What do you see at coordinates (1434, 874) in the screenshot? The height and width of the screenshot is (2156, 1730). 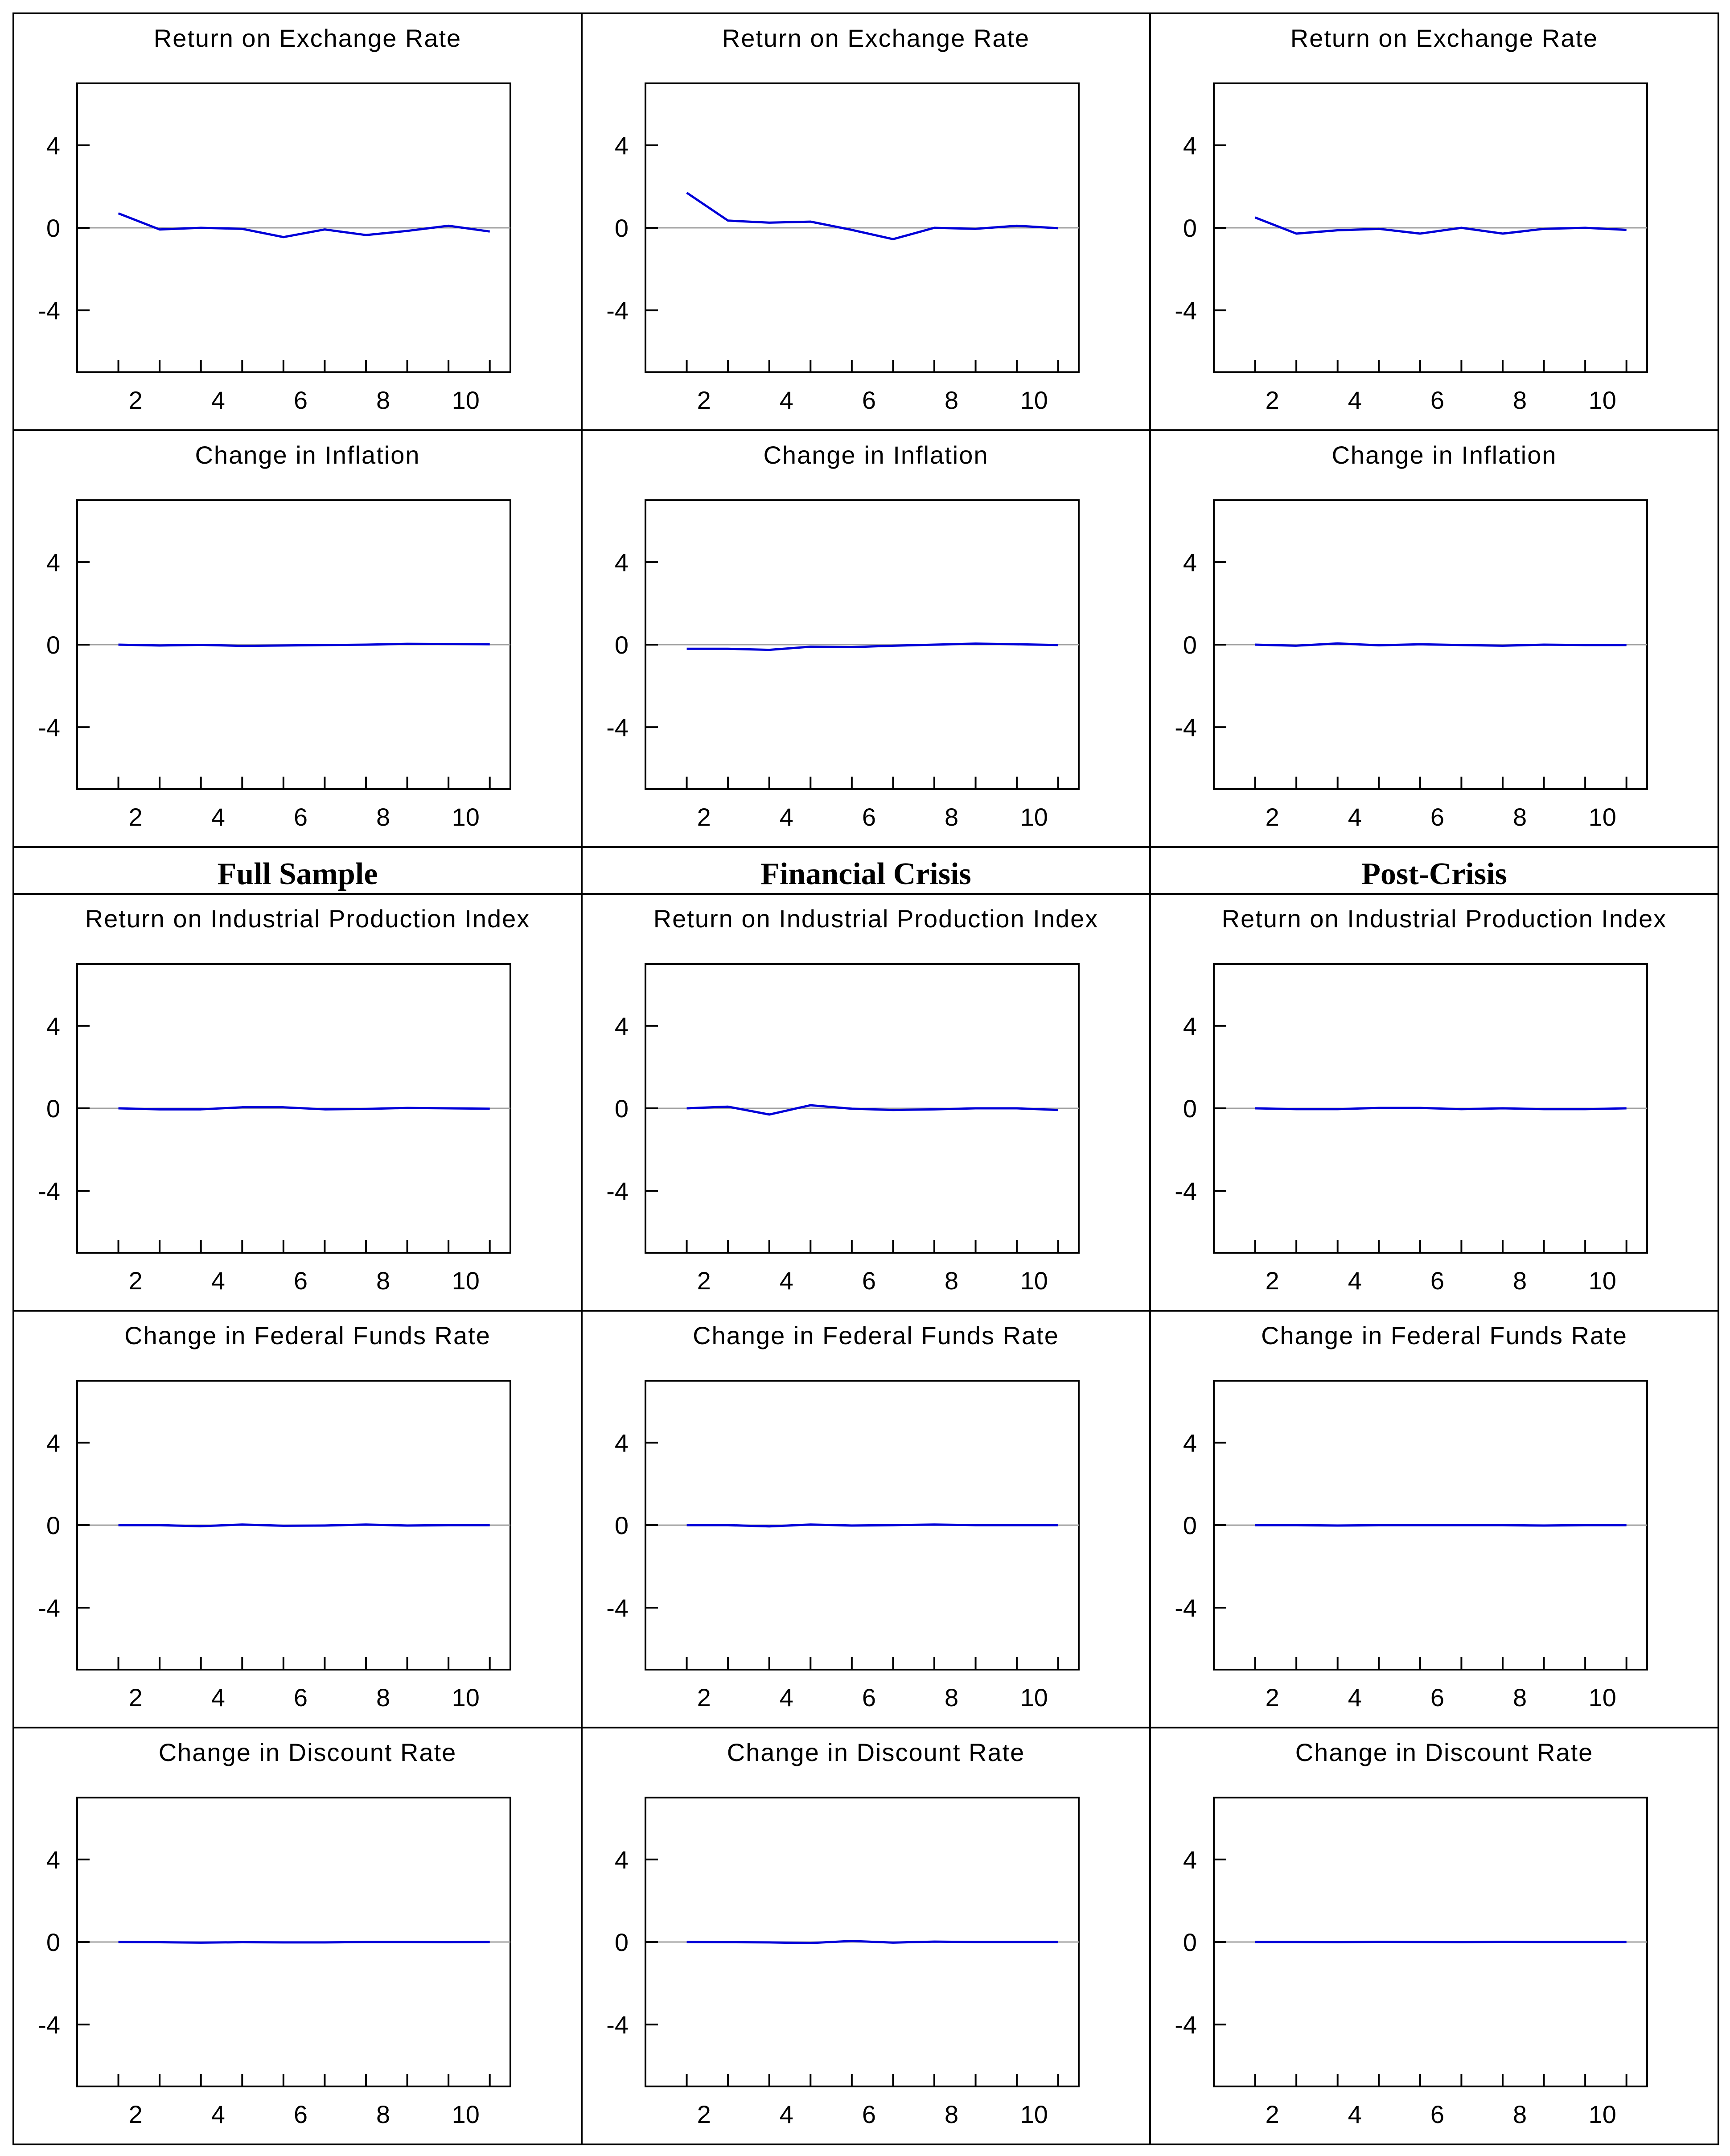 I see `header-post-crisis: Post-Crisis` at bounding box center [1434, 874].